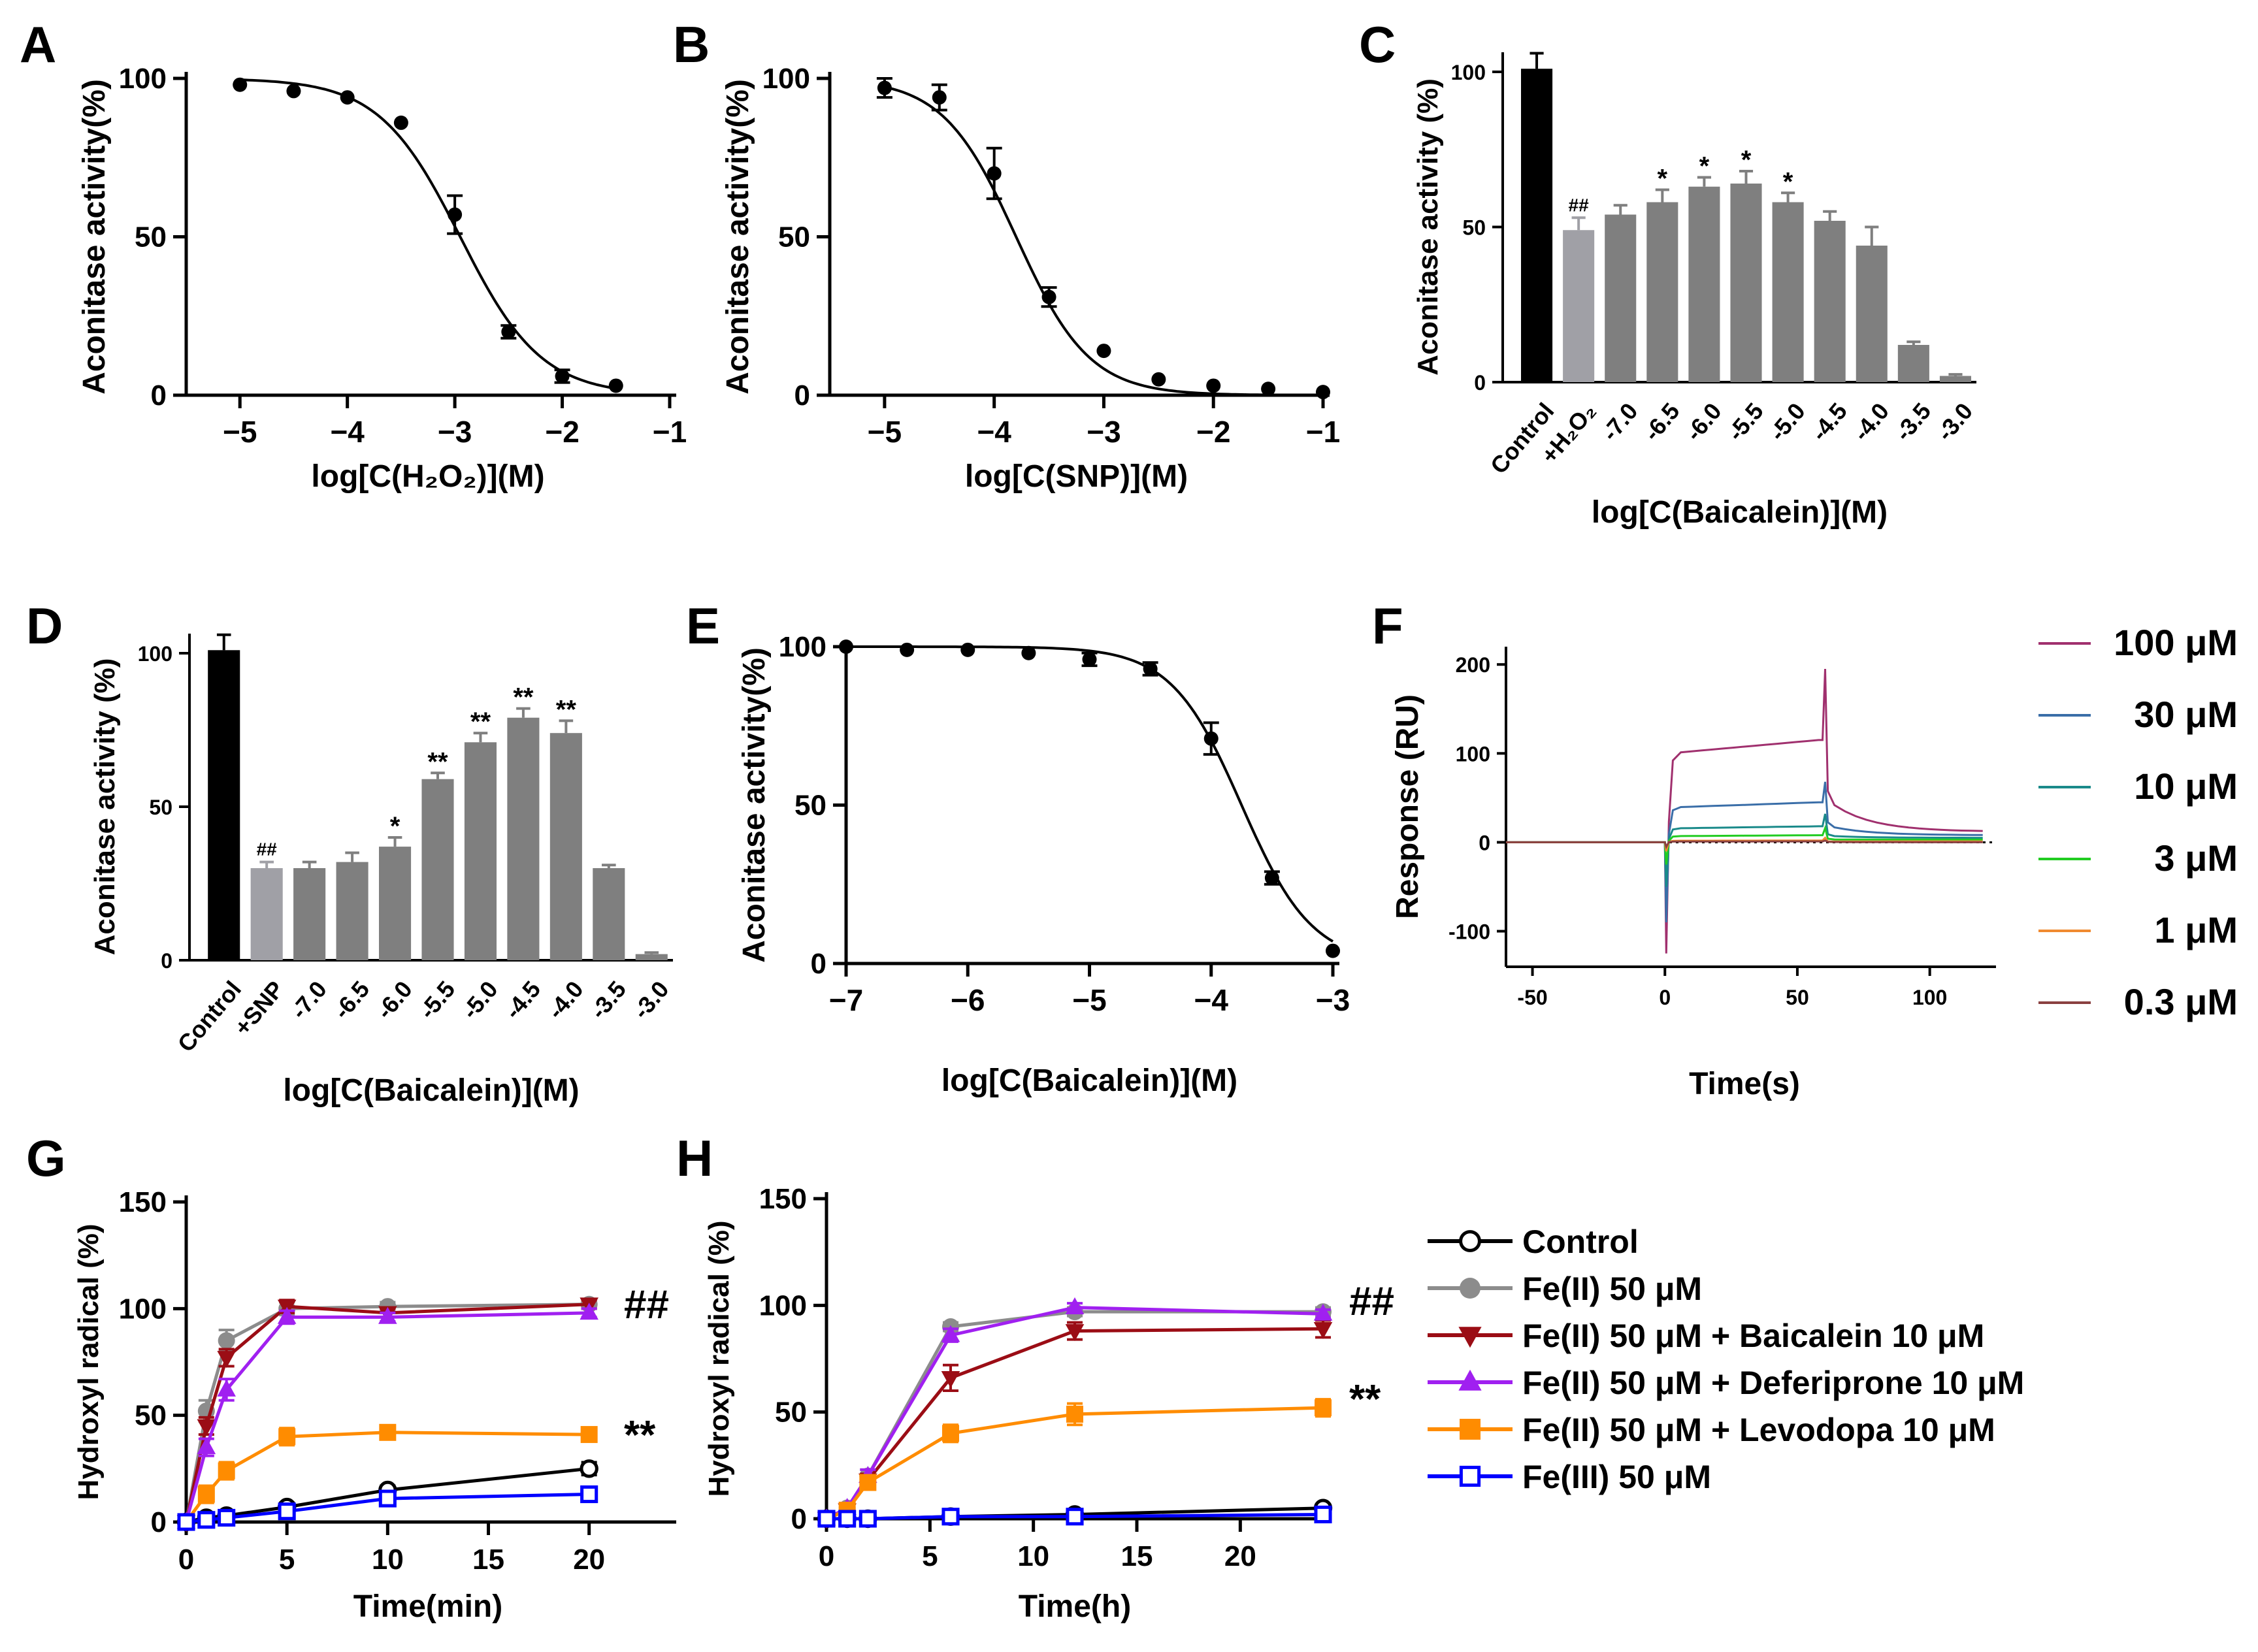 Image resolution: width=2258 pixels, height=1652 pixels. I want to click on marker-levo-legend, so click(1471, 1429).